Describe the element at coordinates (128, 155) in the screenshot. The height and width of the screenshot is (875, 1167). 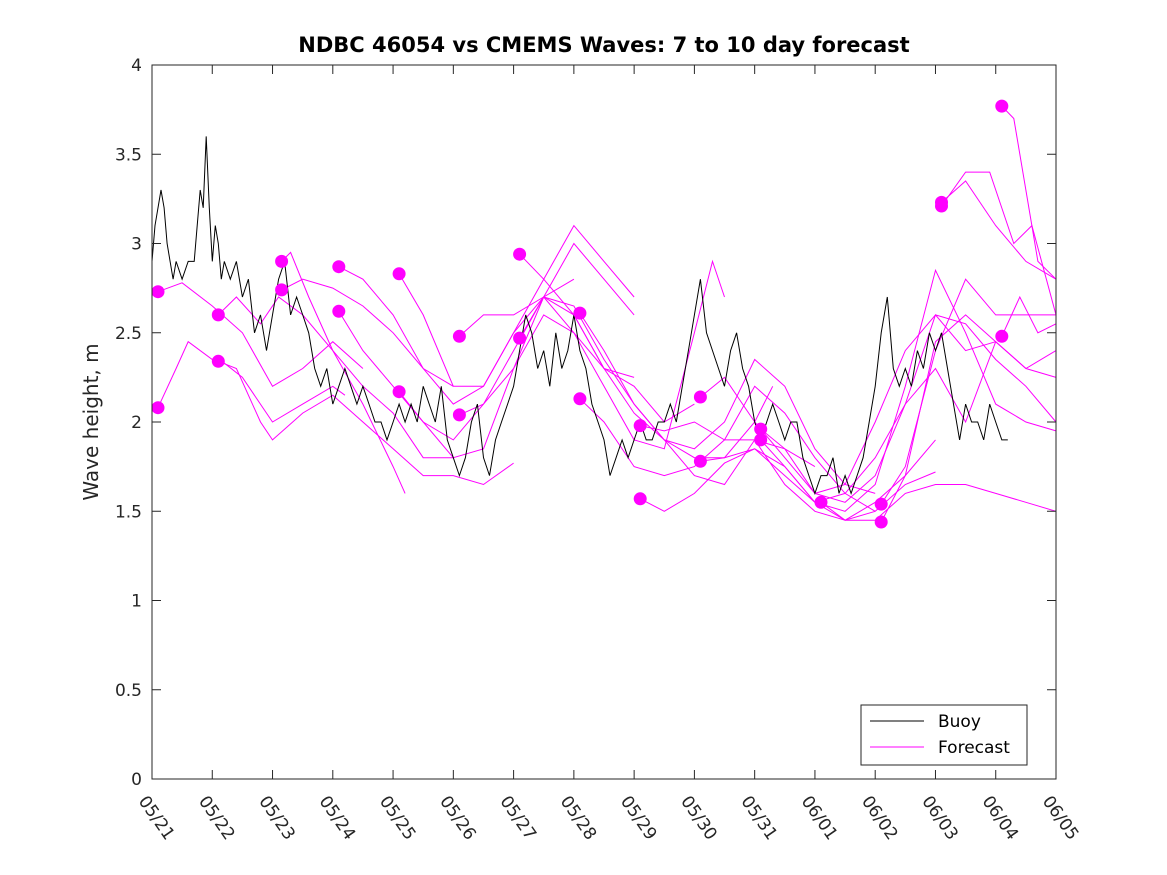
I see `y-tick-label: 3.5` at that location.